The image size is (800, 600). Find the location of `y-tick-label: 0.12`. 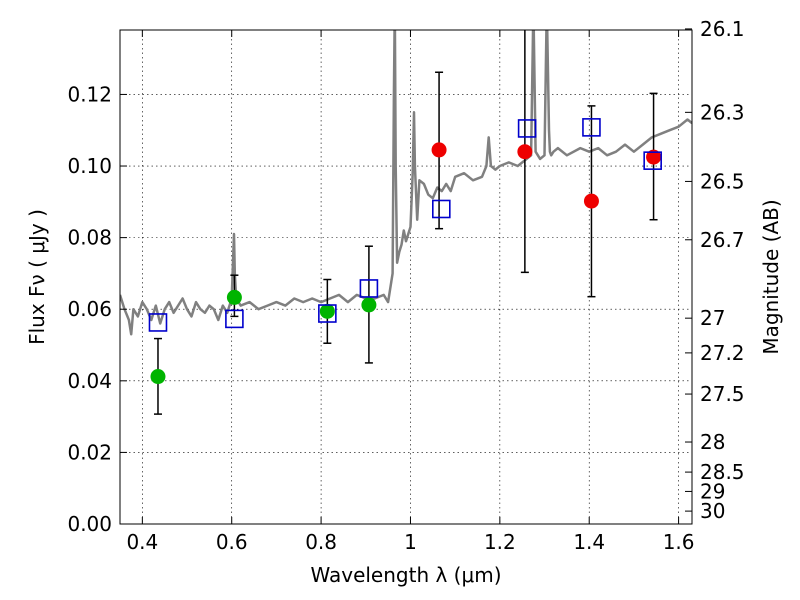

y-tick-label: 0.12 is located at coordinates (89, 94).